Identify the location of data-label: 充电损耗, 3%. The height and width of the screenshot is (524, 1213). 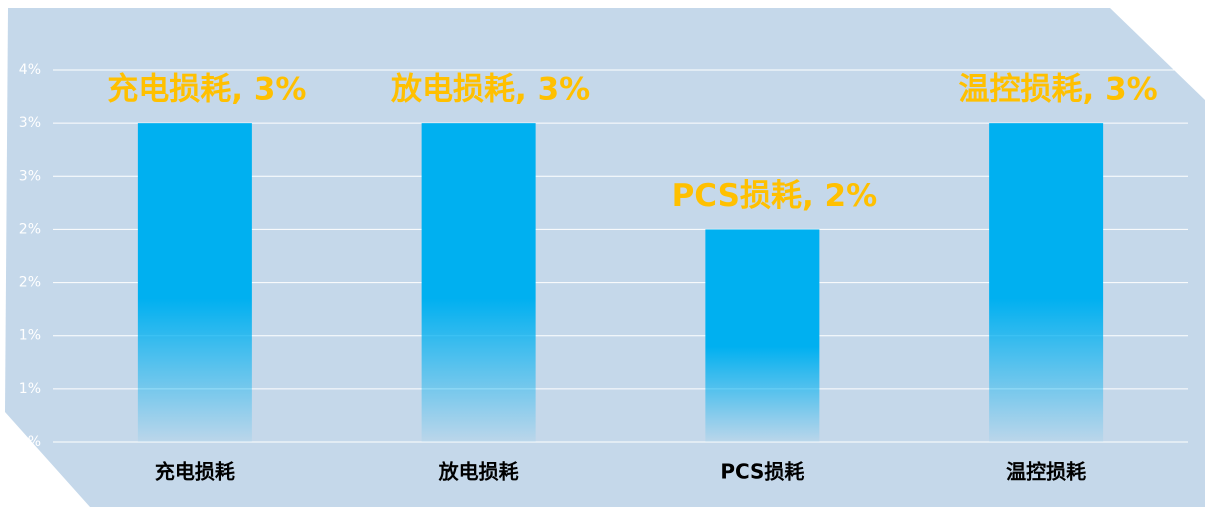
(206, 90).